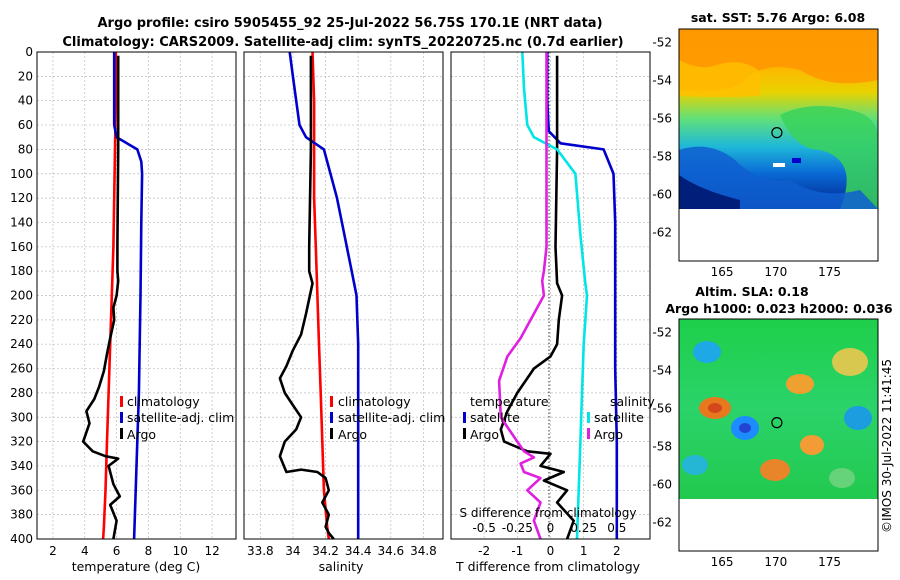  I want to click on series-line-satellite-adj-clim, so click(324, 295).